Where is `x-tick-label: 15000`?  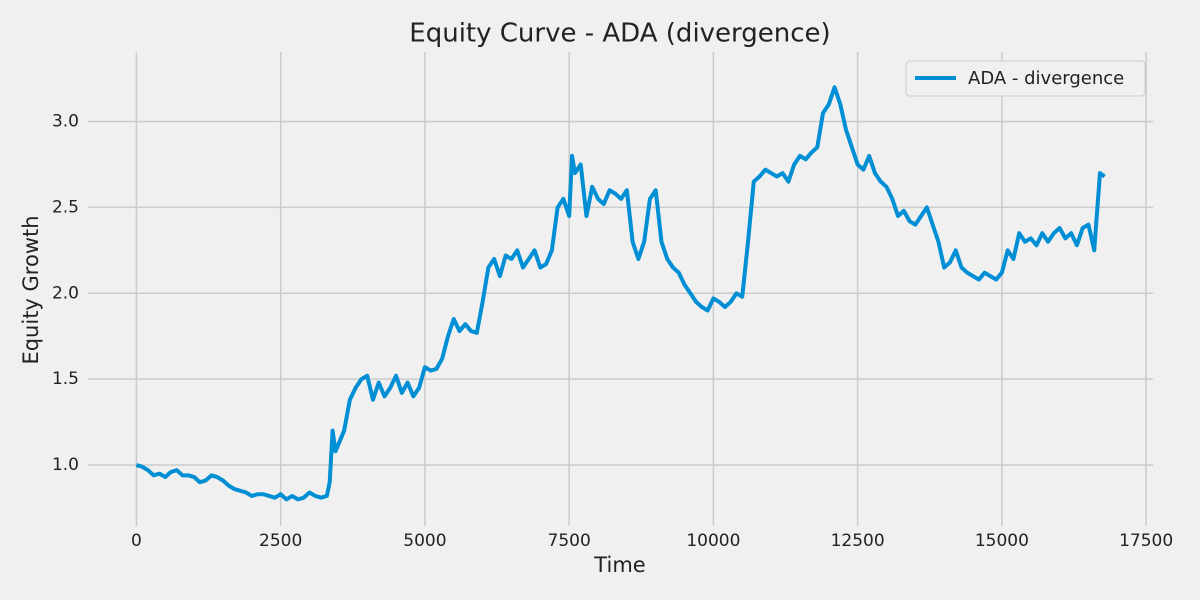
x-tick-label: 15000 is located at coordinates (1002, 541).